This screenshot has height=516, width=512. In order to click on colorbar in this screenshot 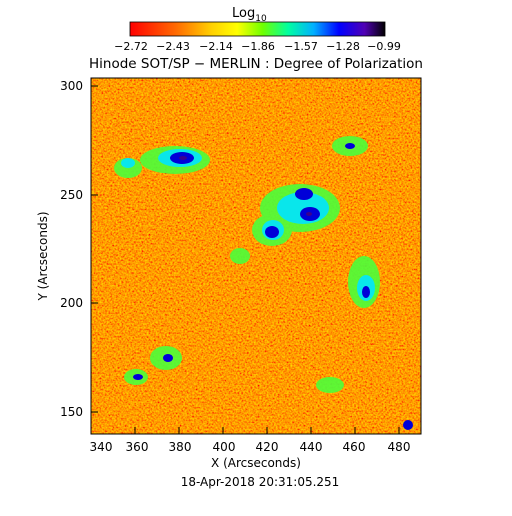, I will do `click(257, 29)`.